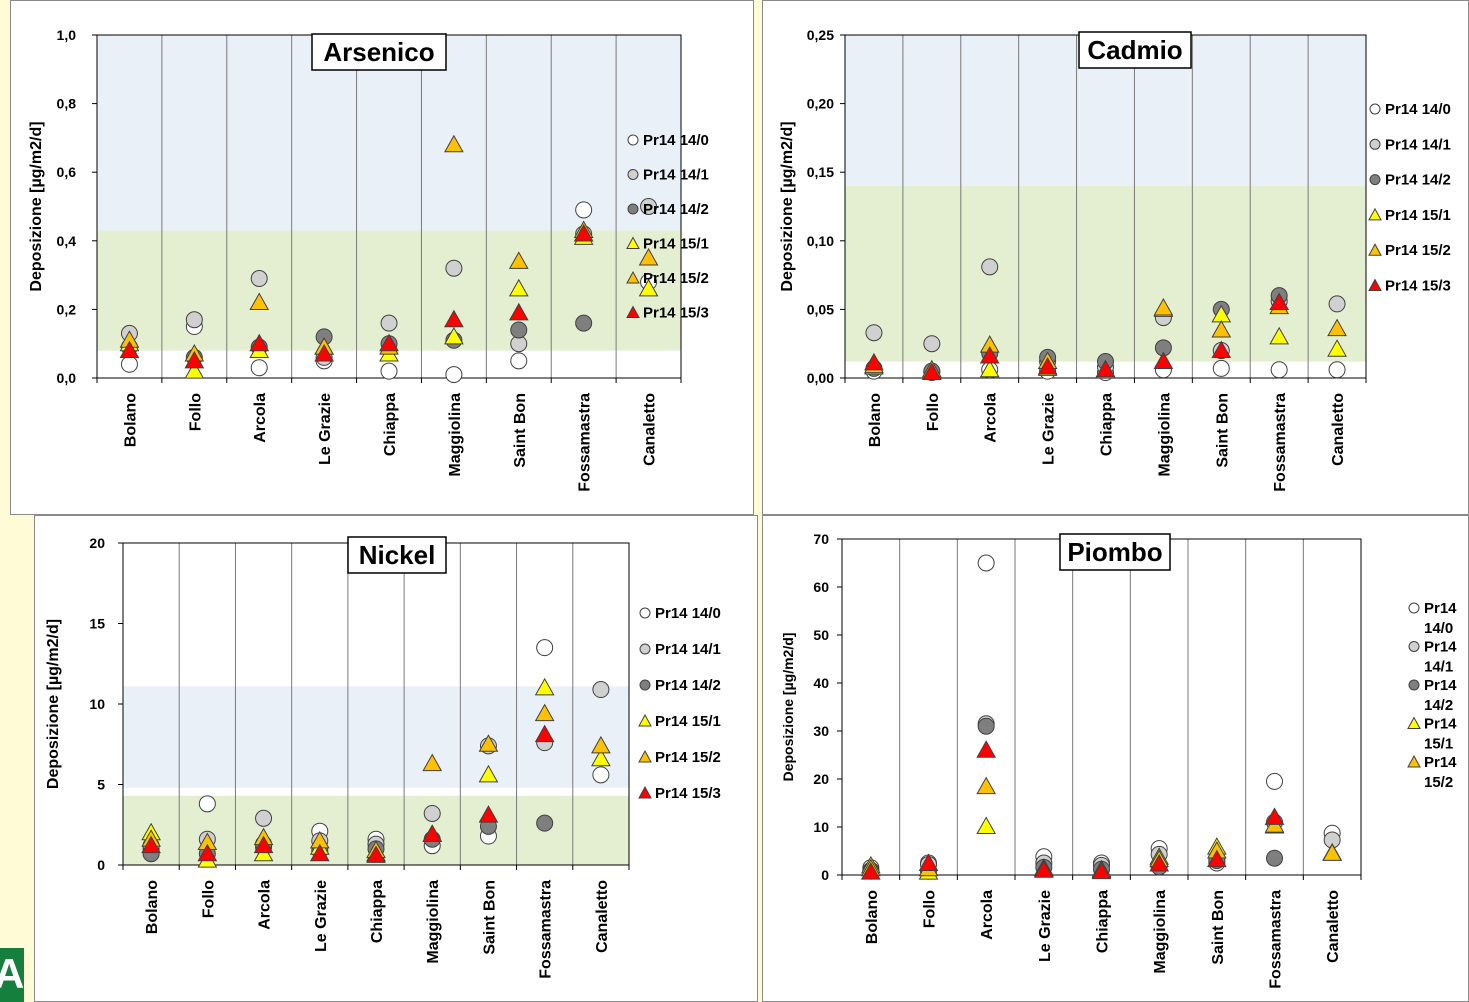 The image size is (1469, 1002). I want to click on y-tick-label: 0,2, so click(67, 309).